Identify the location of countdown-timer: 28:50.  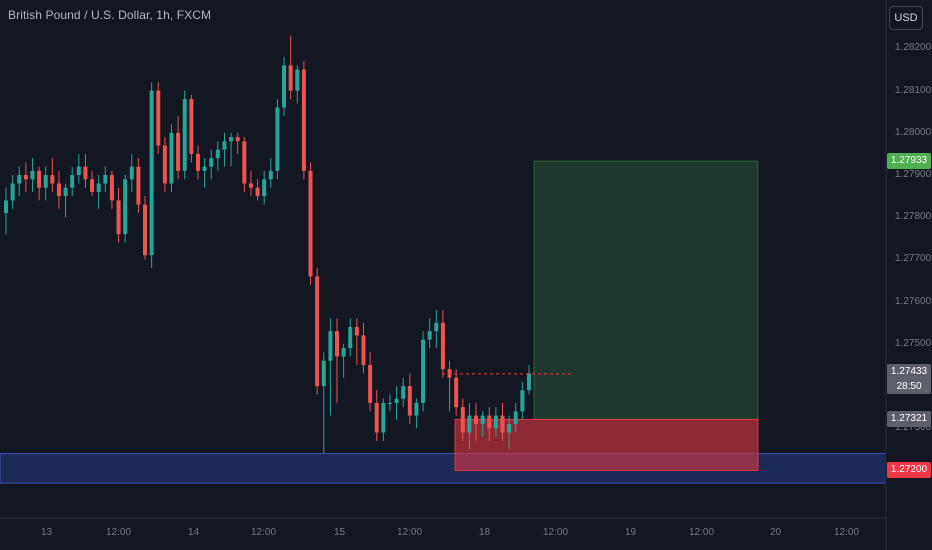
(909, 387).